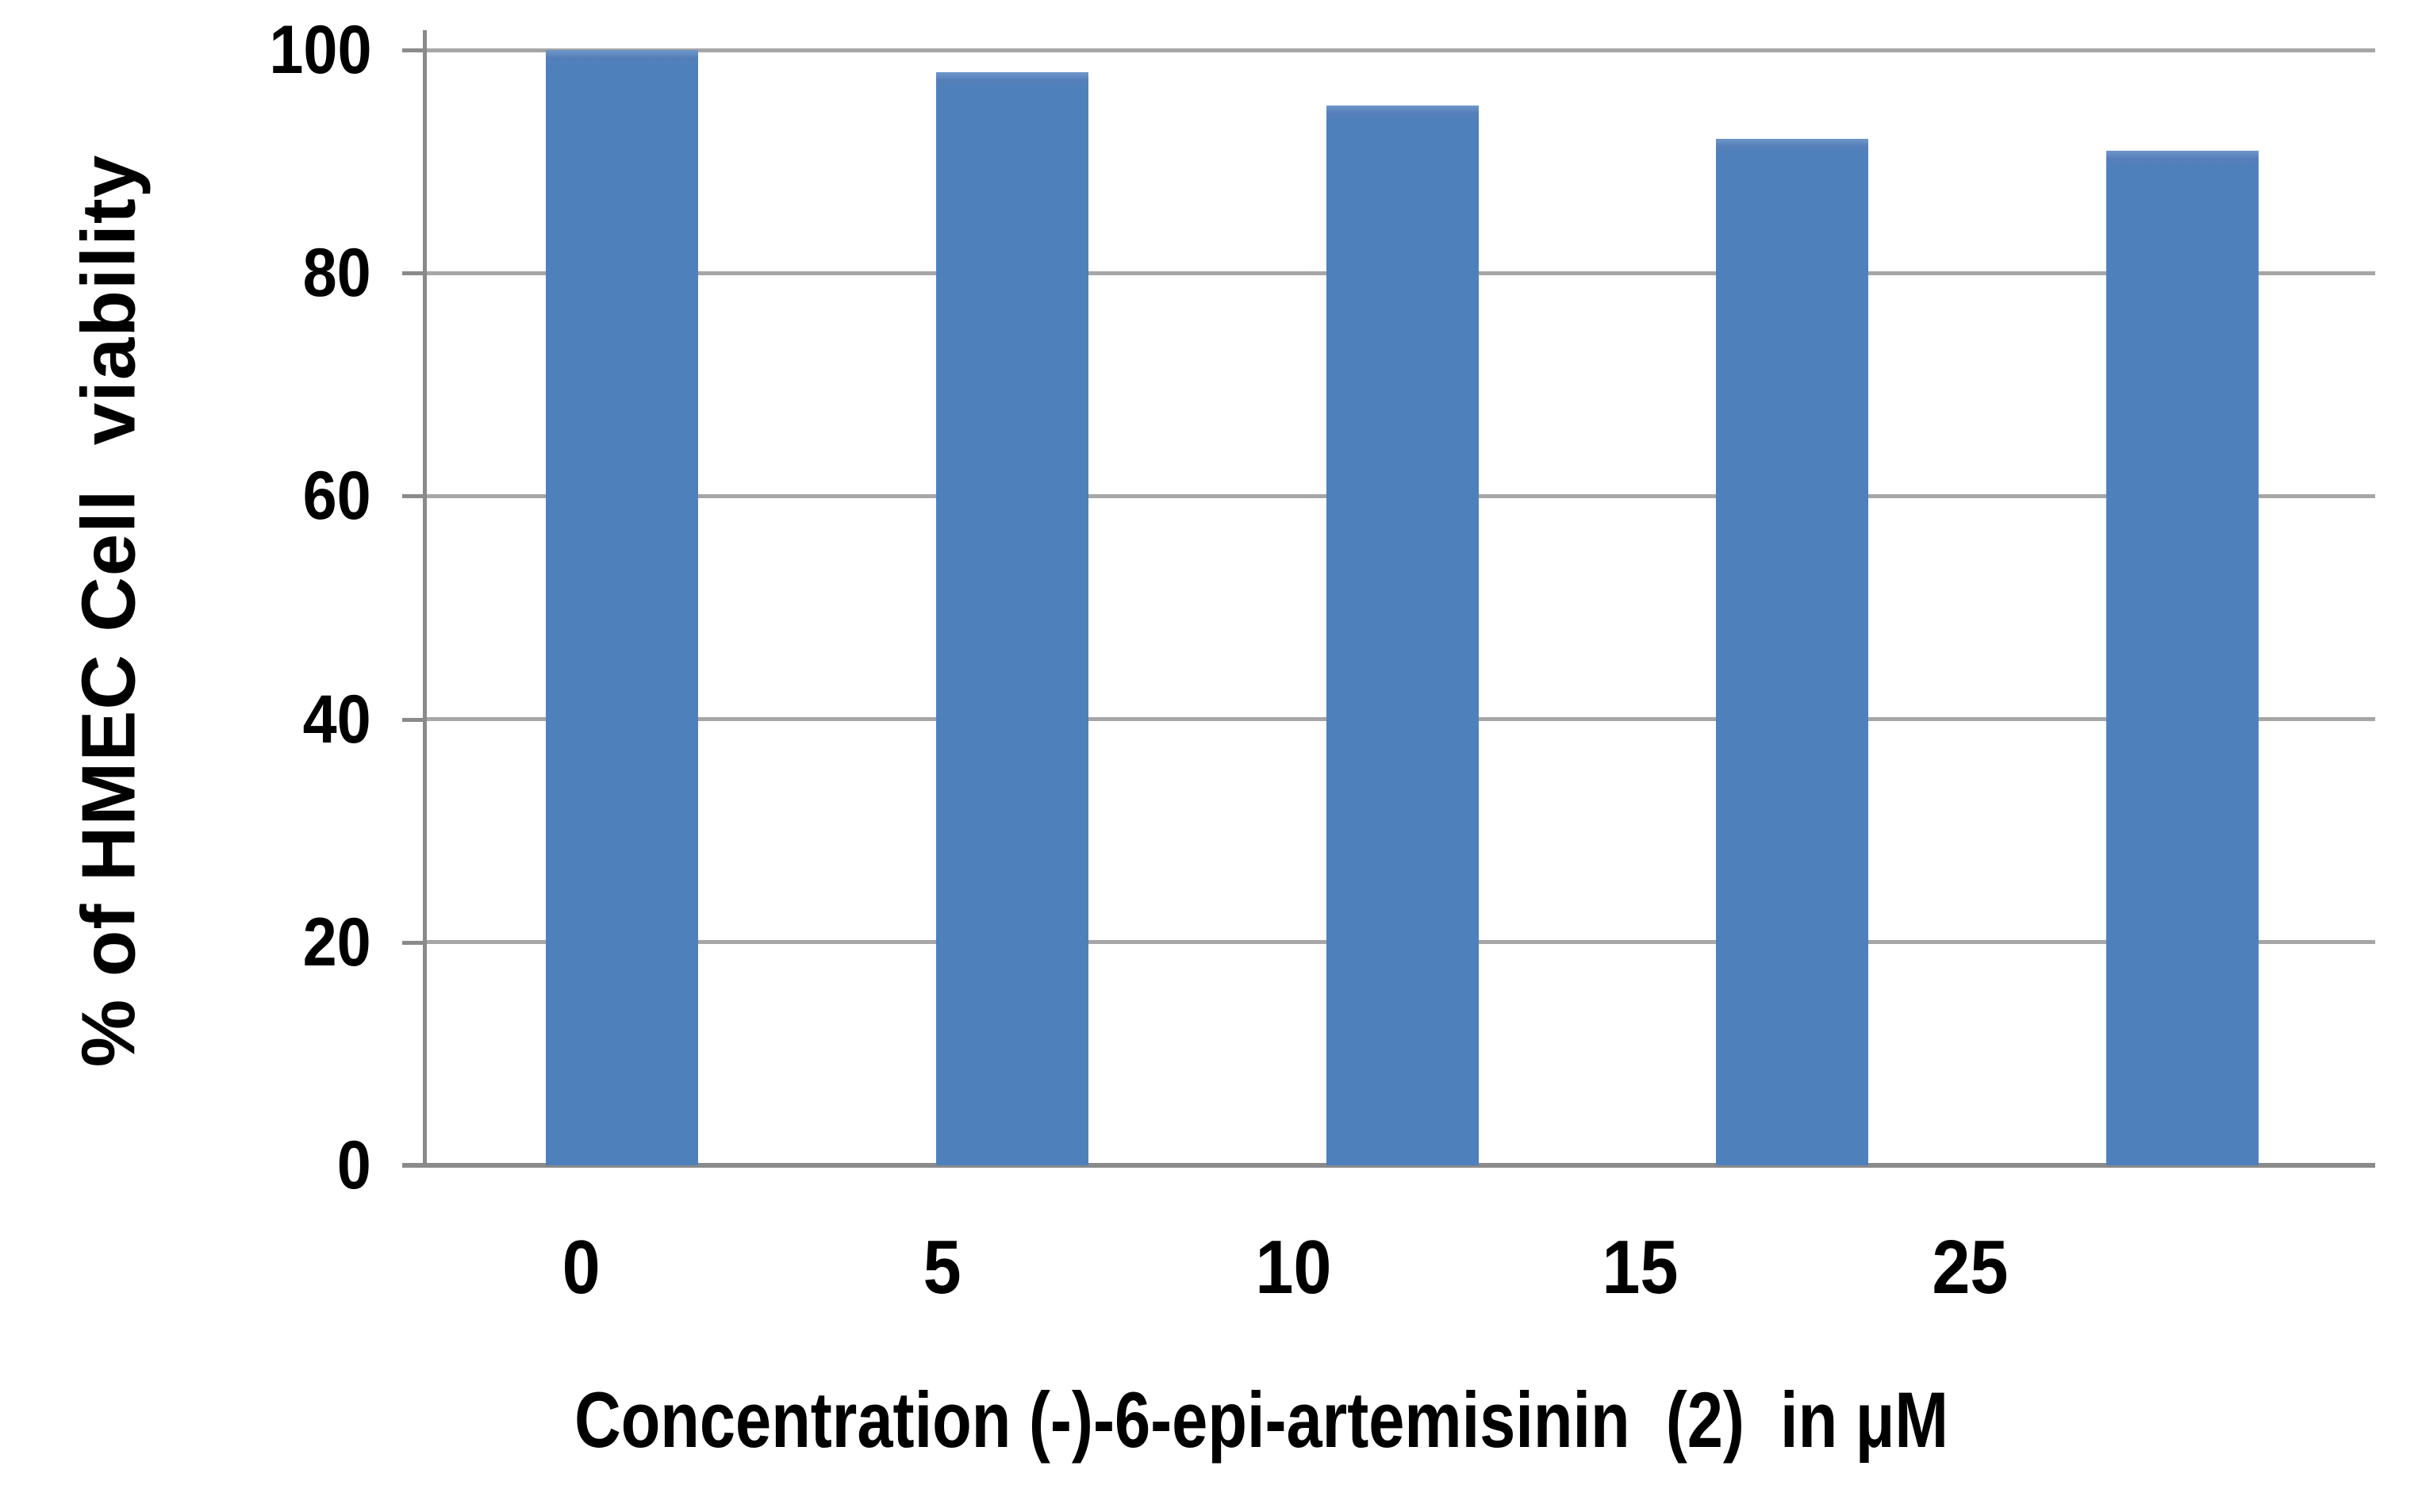  Describe the element at coordinates (252, 1166) in the screenshot. I see `y-tick-label: 0` at that location.